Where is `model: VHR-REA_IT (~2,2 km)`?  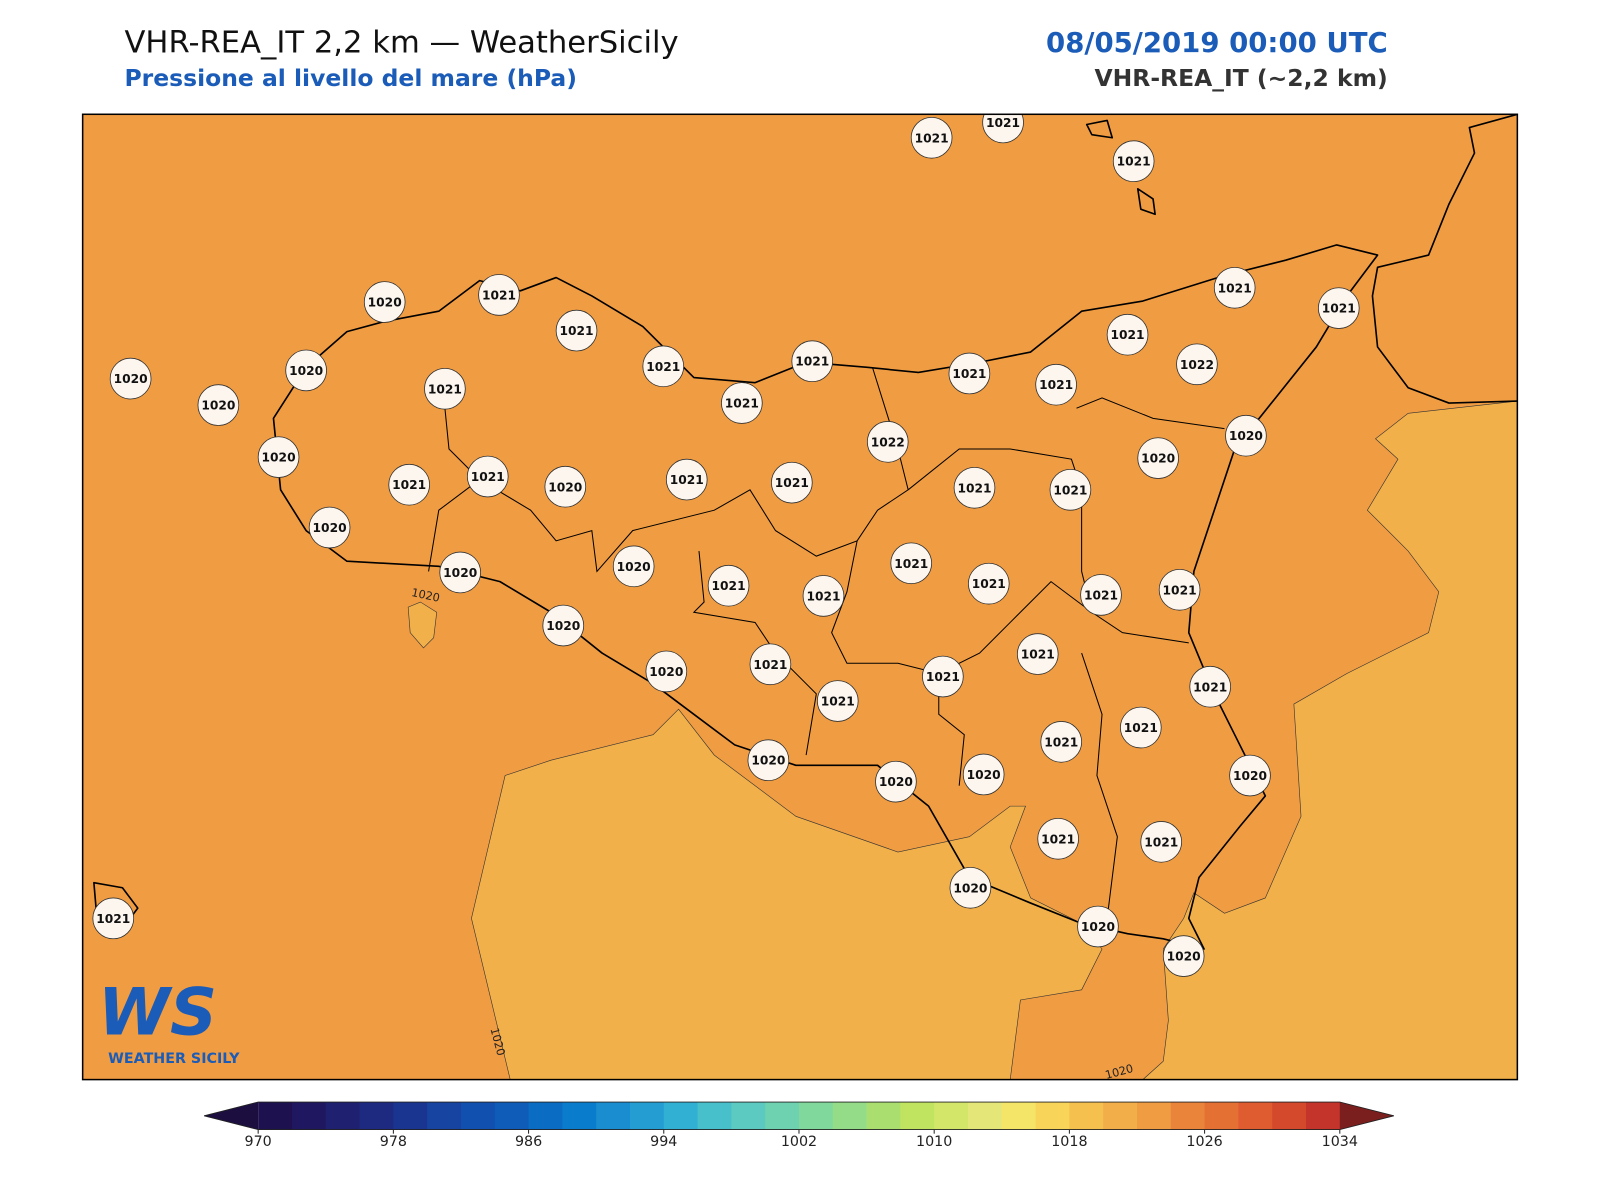 model: VHR-REA_IT (~2,2 km) is located at coordinates (1240, 78).